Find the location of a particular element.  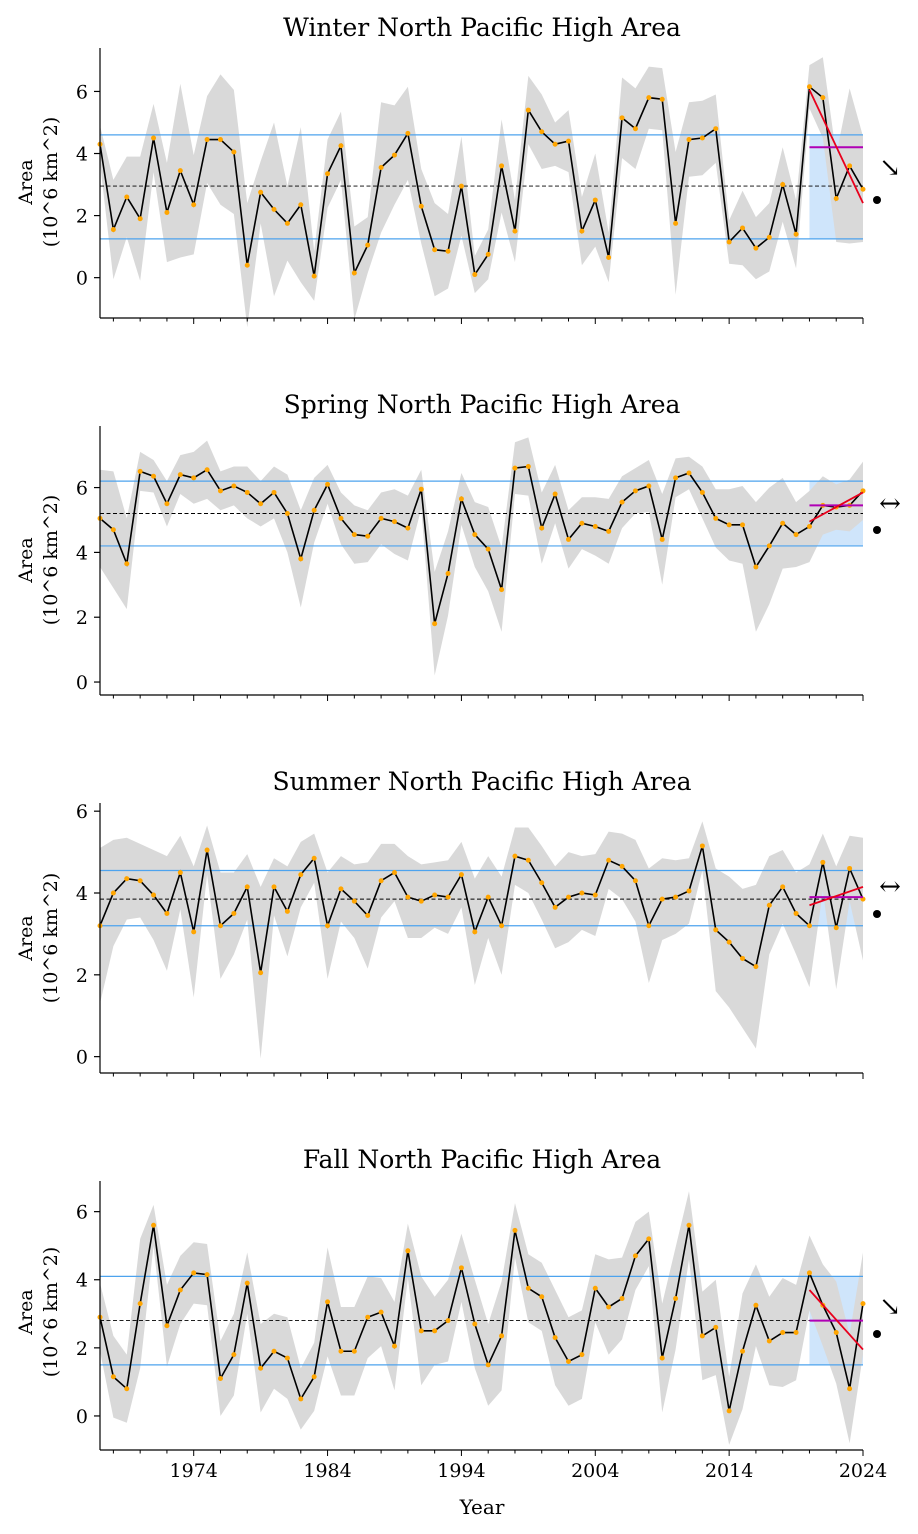

y-axis-label-units: (10^6 km^2) is located at coordinates (51, 560).